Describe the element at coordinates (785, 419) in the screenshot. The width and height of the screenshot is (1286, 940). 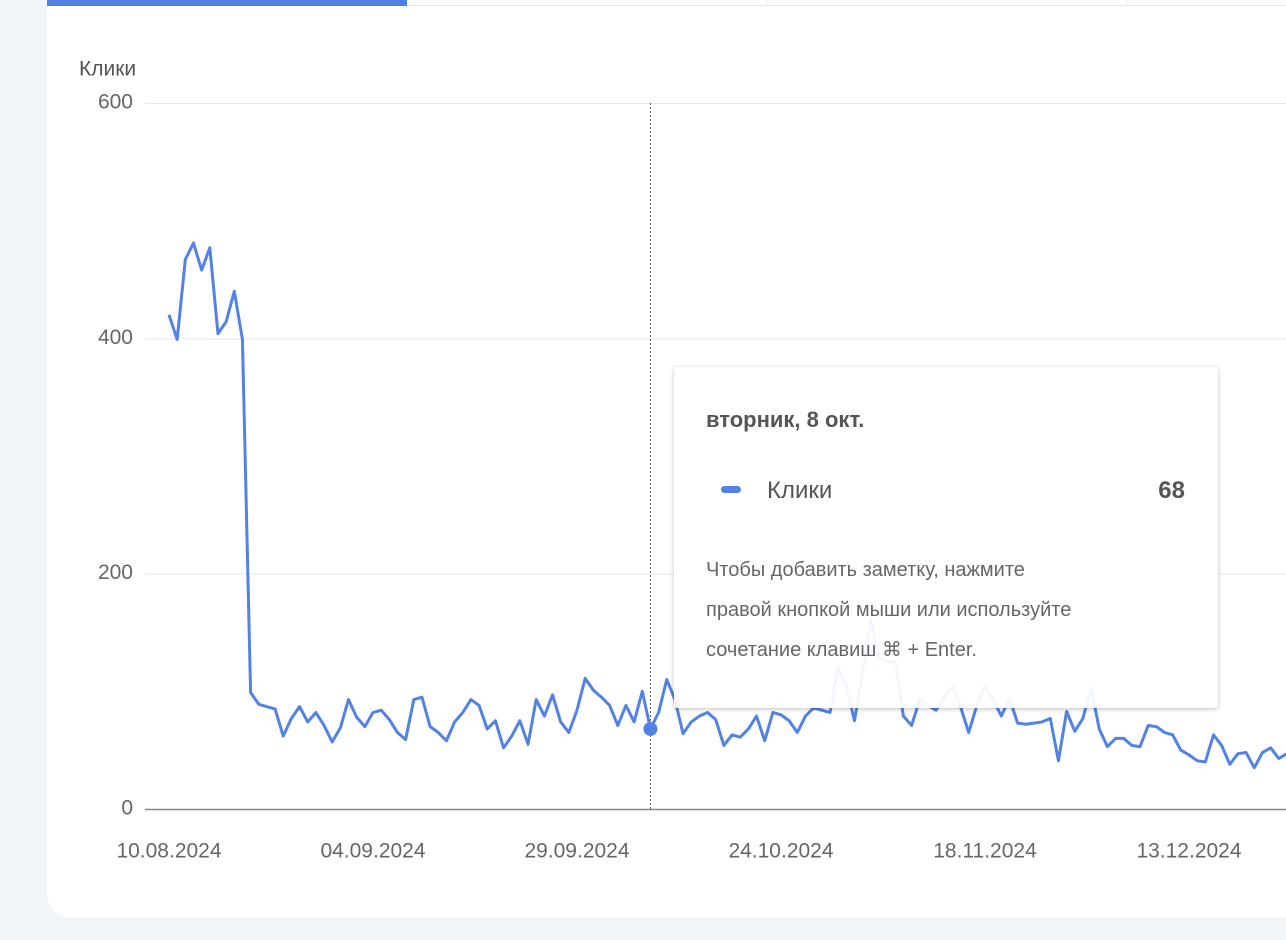
I see `tooltip-title: вторник, 8 окт.` at that location.